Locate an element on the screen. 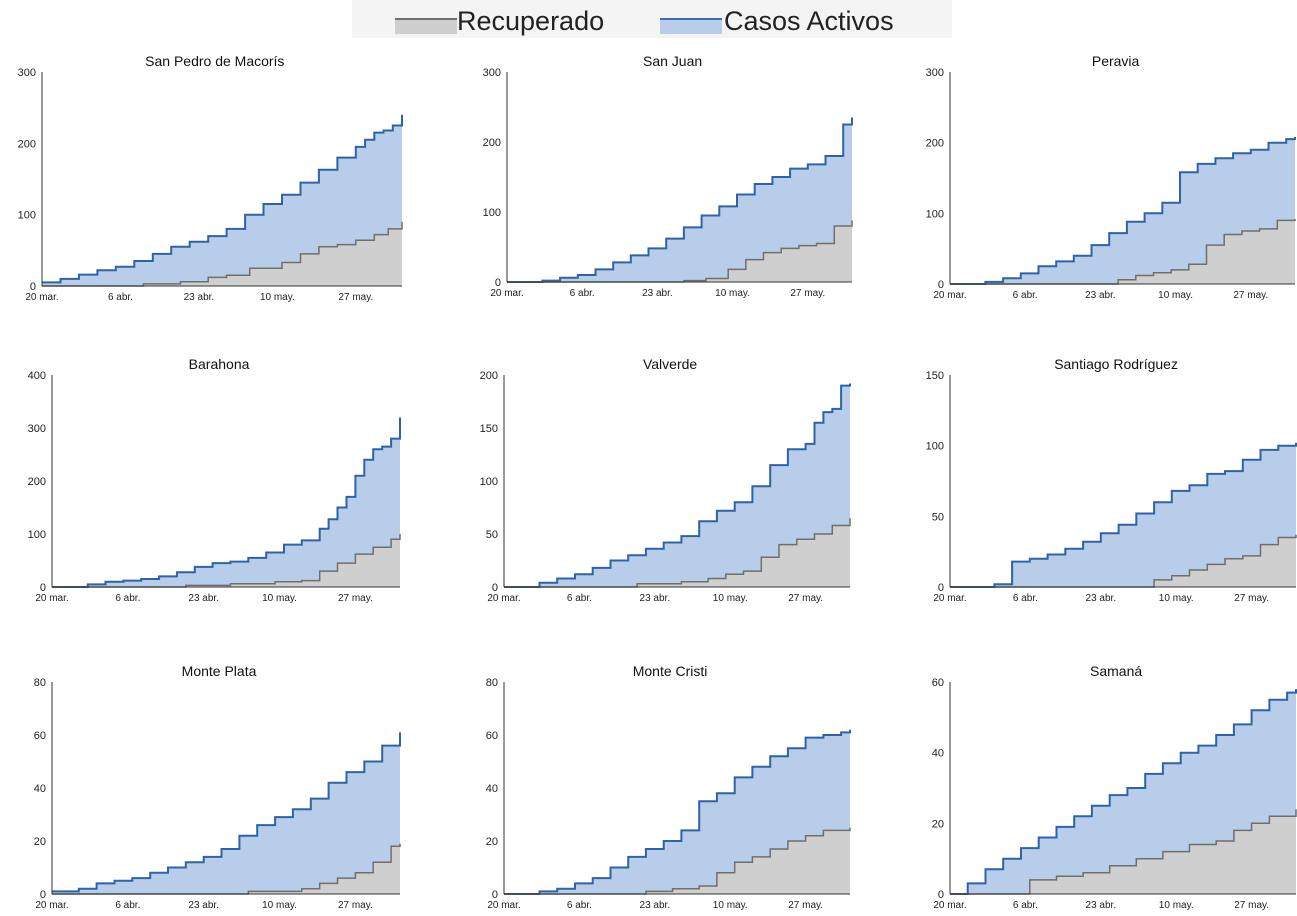 Image resolution: width=1297 pixels, height=916 pixels. legend-label-casos-activos: Casos Activos is located at coordinates (809, 21).